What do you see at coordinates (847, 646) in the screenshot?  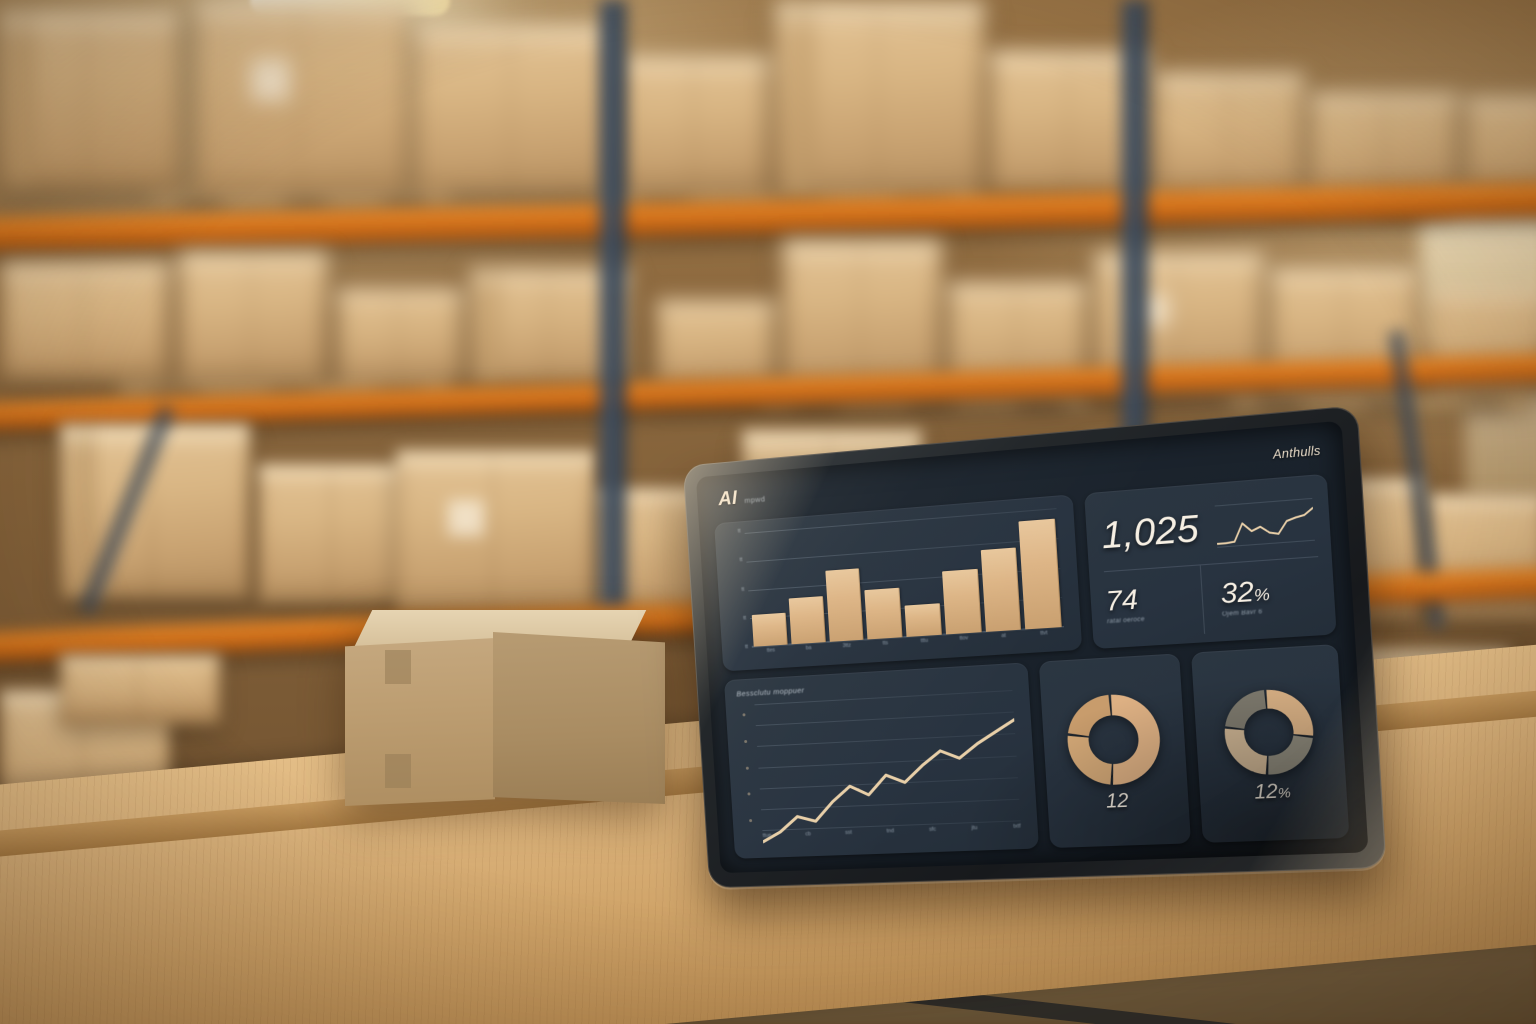 I see `bar-chart-x-label: 3ttz` at bounding box center [847, 646].